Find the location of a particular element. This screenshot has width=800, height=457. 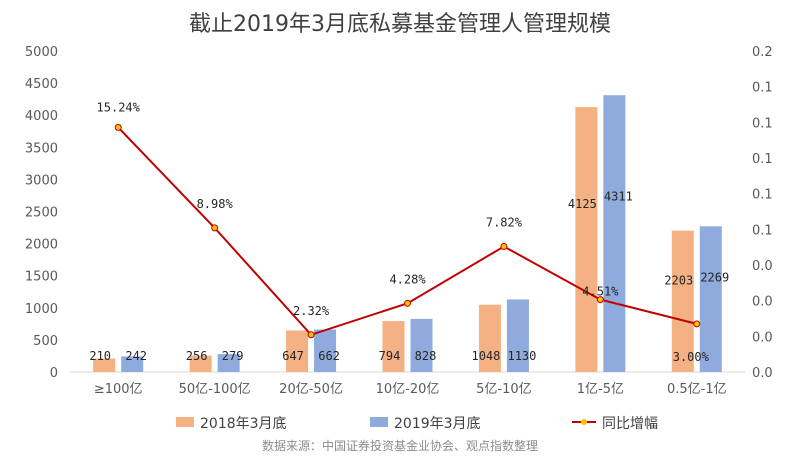

bar-value-label-2018: 256 is located at coordinates (197, 356).